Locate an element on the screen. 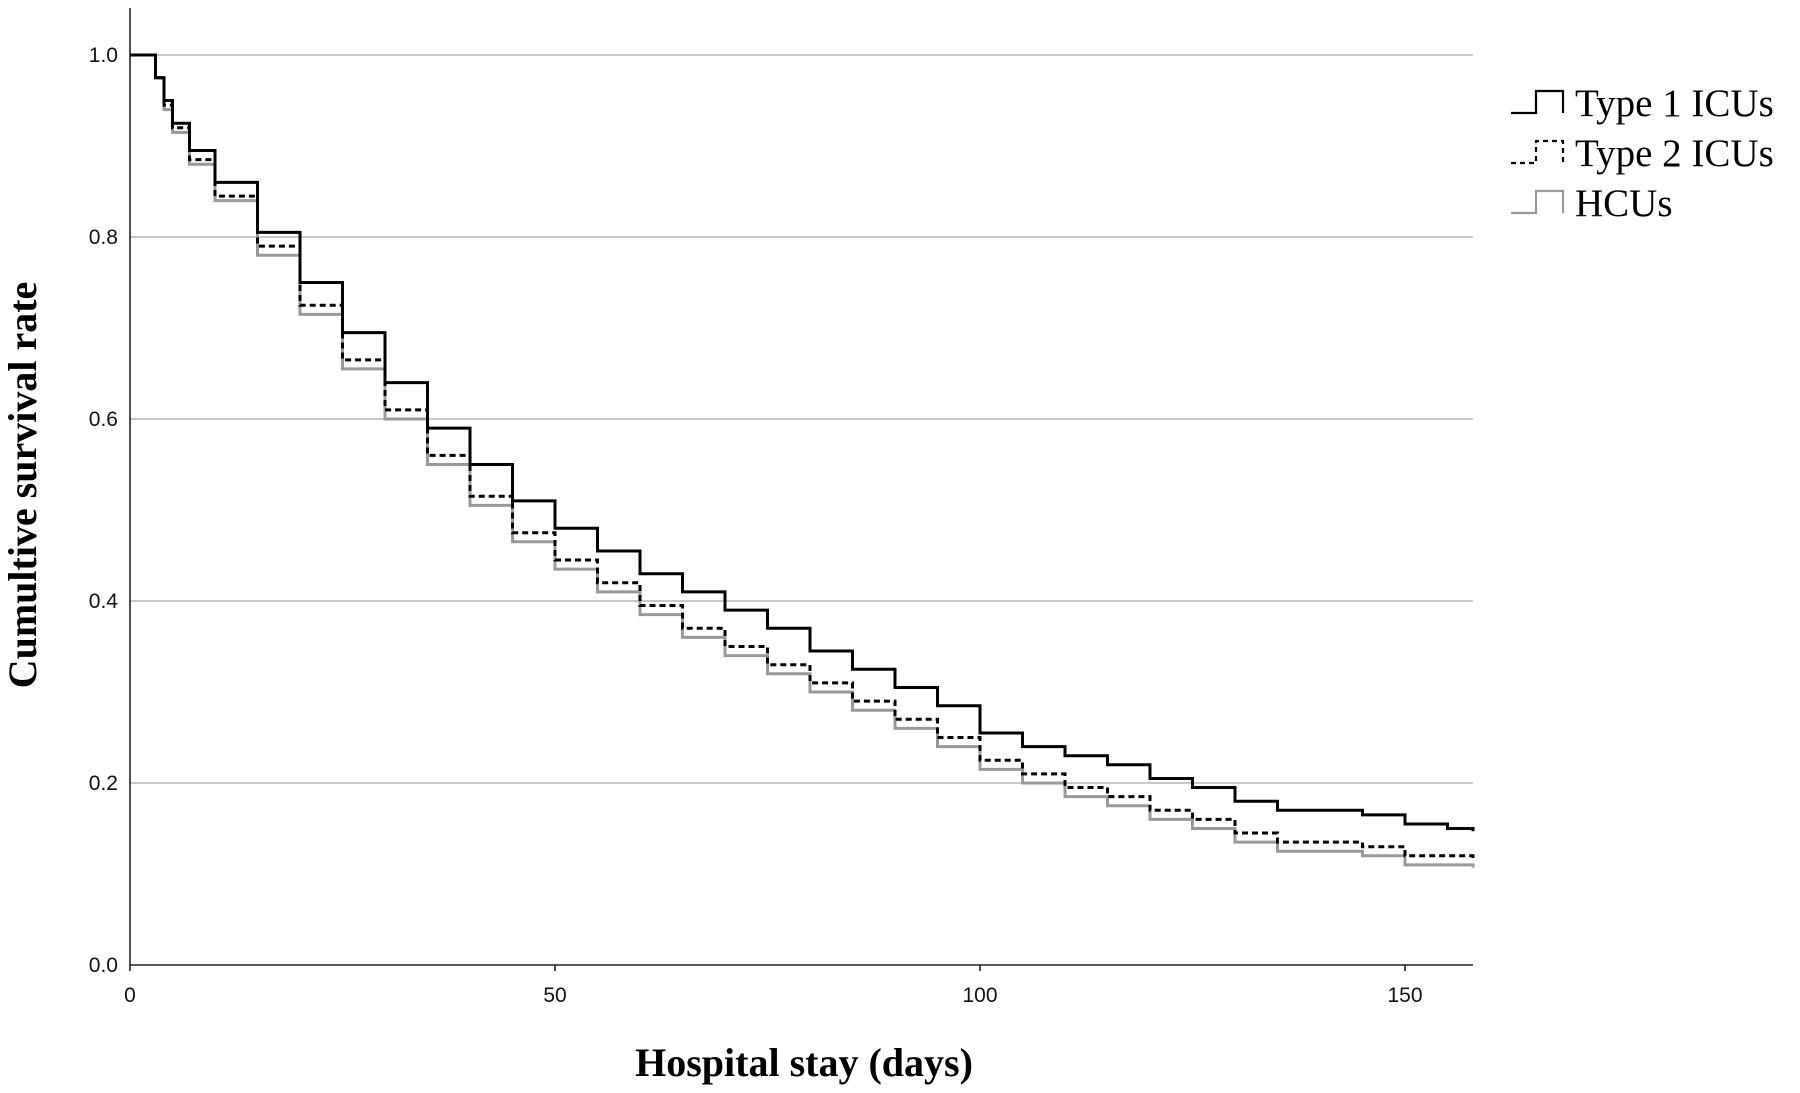 The width and height of the screenshot is (1800, 1093). x-tick-label: 150 is located at coordinates (1404, 995).